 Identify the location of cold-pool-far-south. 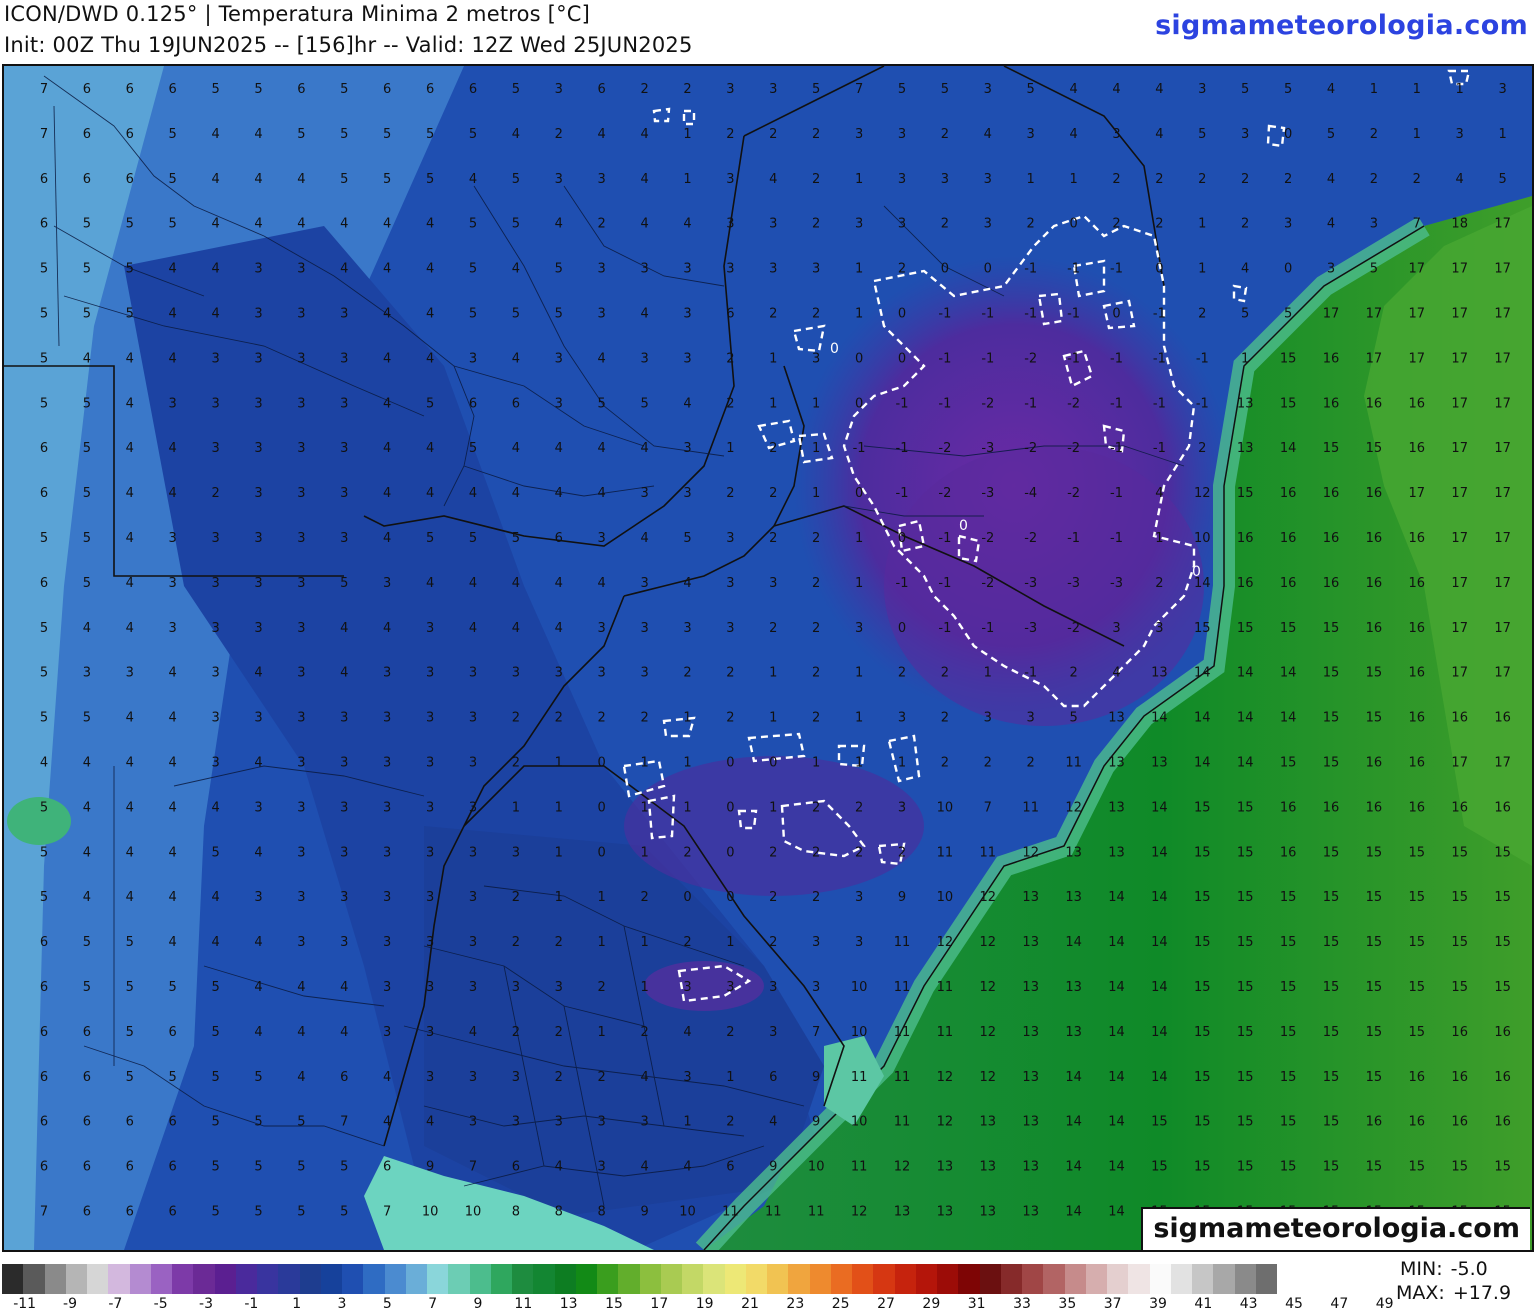
(704, 986).